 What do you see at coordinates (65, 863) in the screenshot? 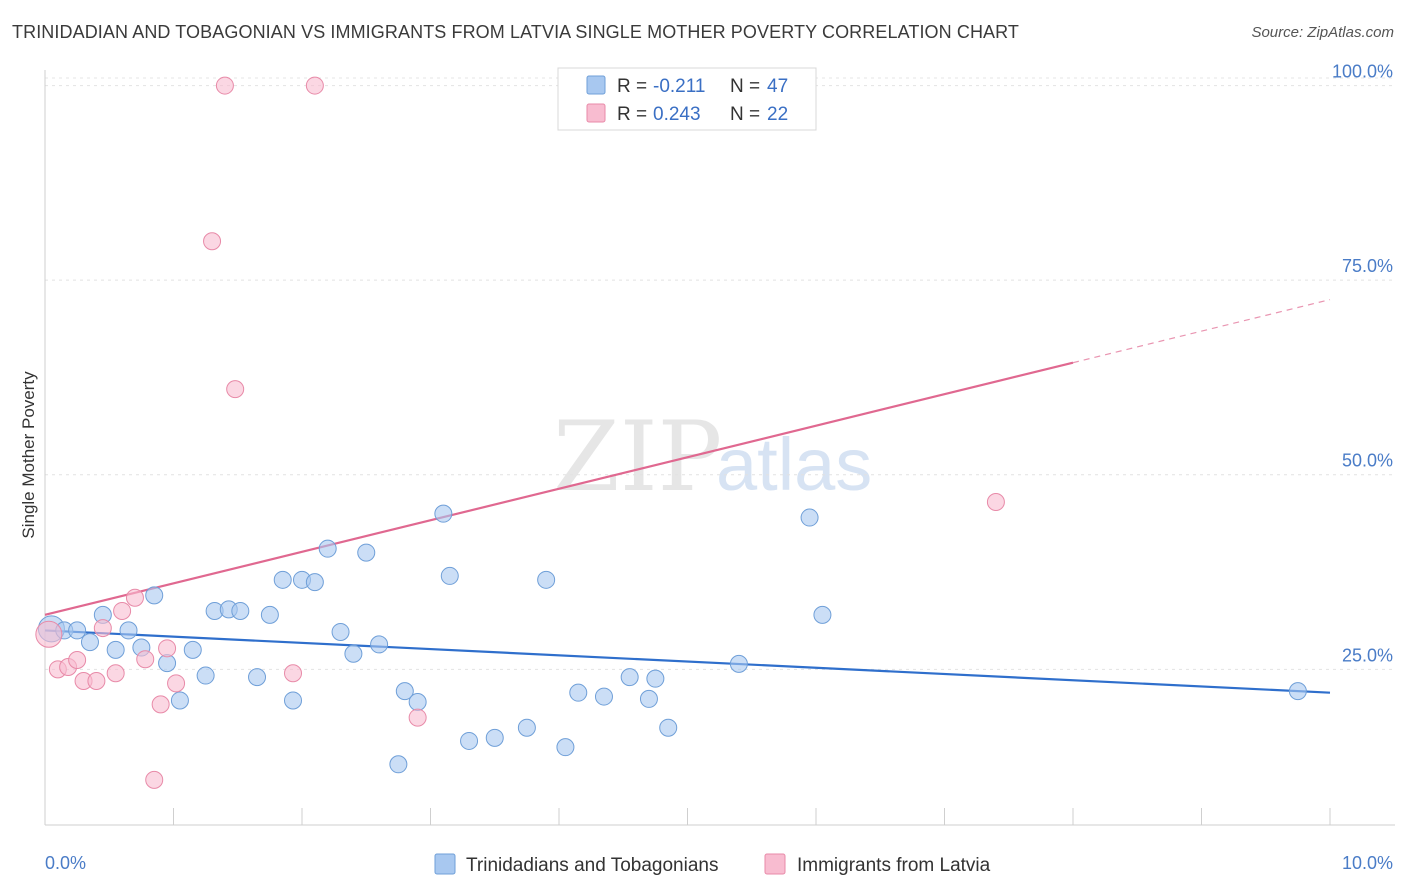
I see `x-tick-label: 0.0%` at bounding box center [65, 863].